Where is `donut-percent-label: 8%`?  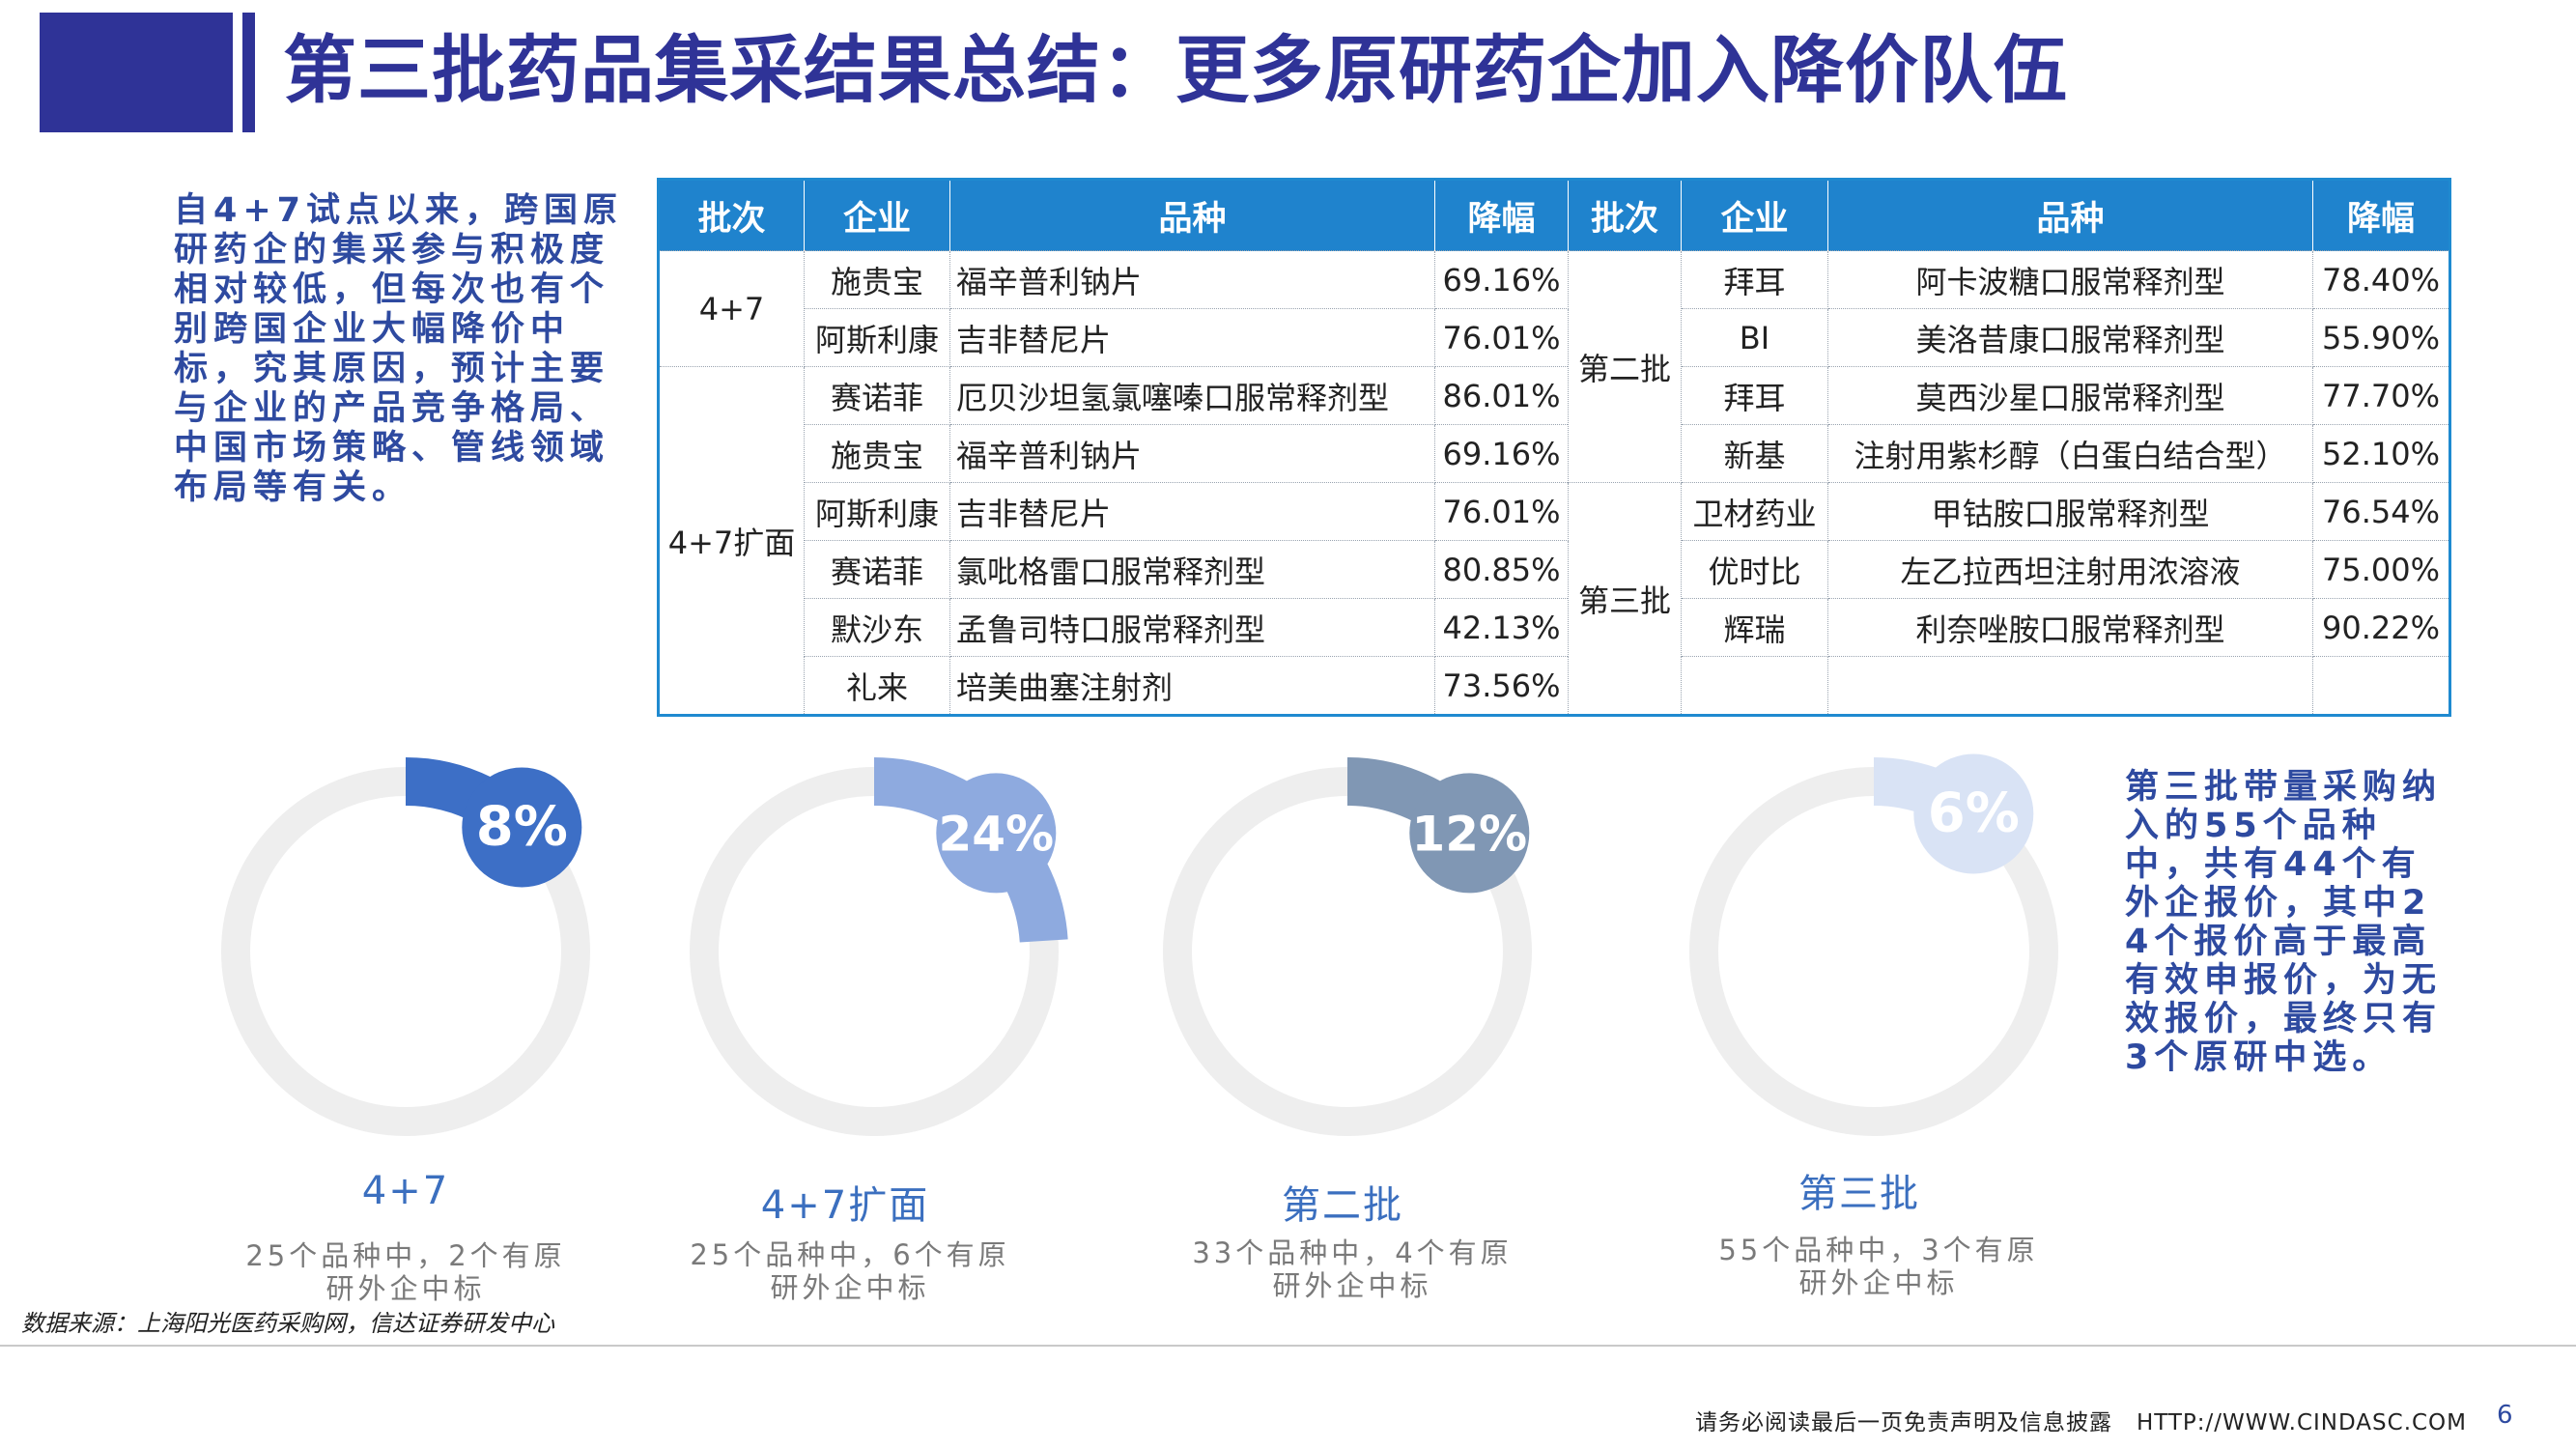
donut-percent-label: 8% is located at coordinates (522, 827).